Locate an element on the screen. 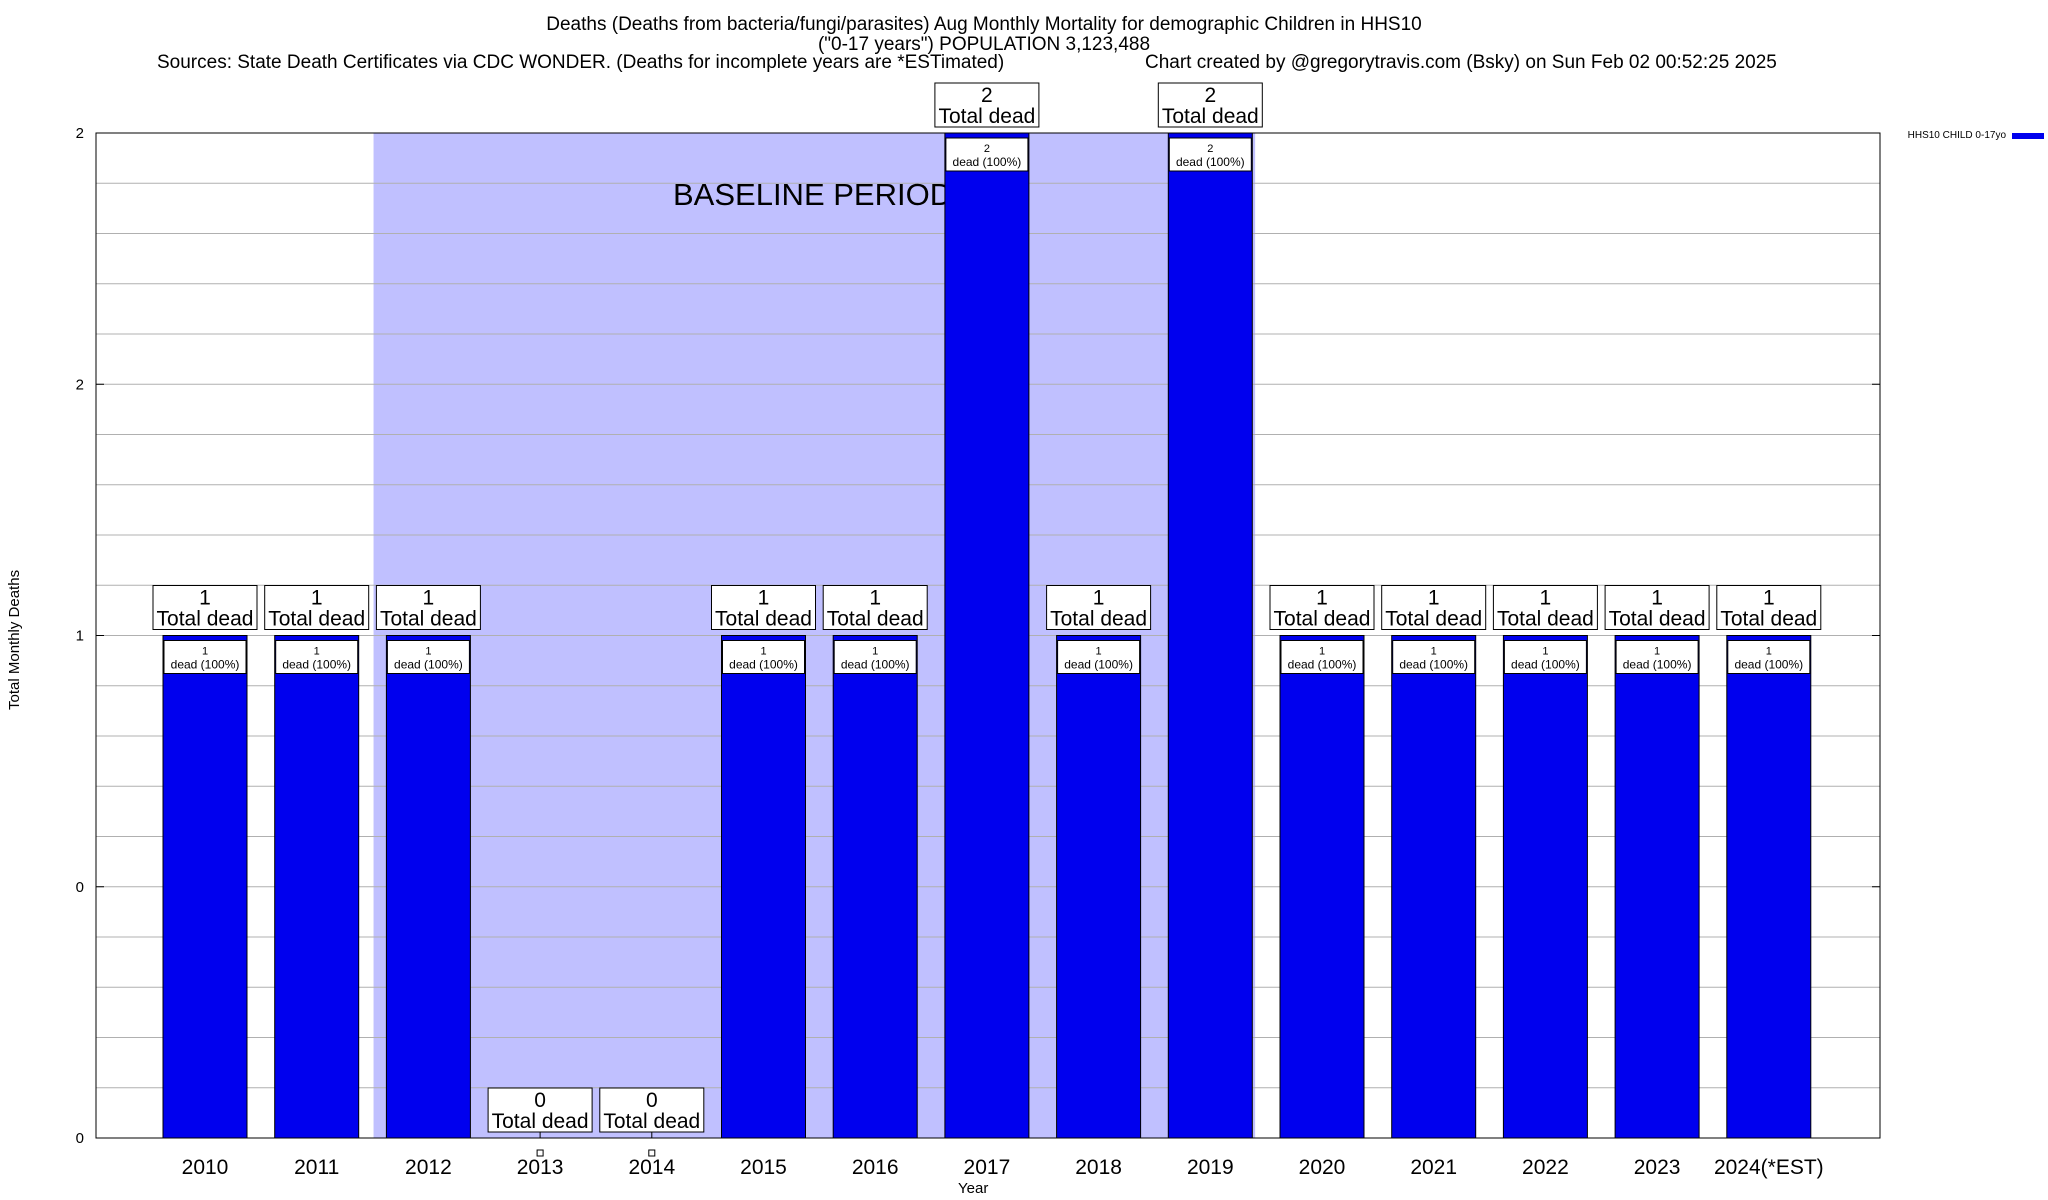 The width and height of the screenshot is (2048, 1200). x-tick-label: 2020 is located at coordinates (1322, 1167).